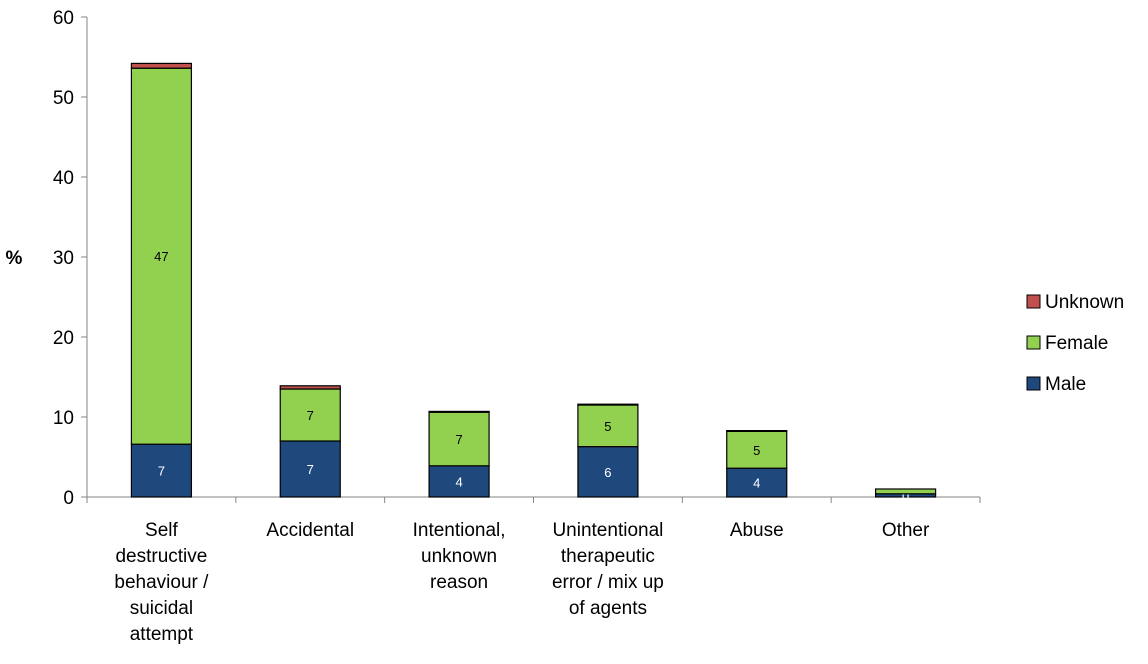 This screenshot has width=1148, height=664. What do you see at coordinates (1065, 384) in the screenshot?
I see `legend-label-male: Male` at bounding box center [1065, 384].